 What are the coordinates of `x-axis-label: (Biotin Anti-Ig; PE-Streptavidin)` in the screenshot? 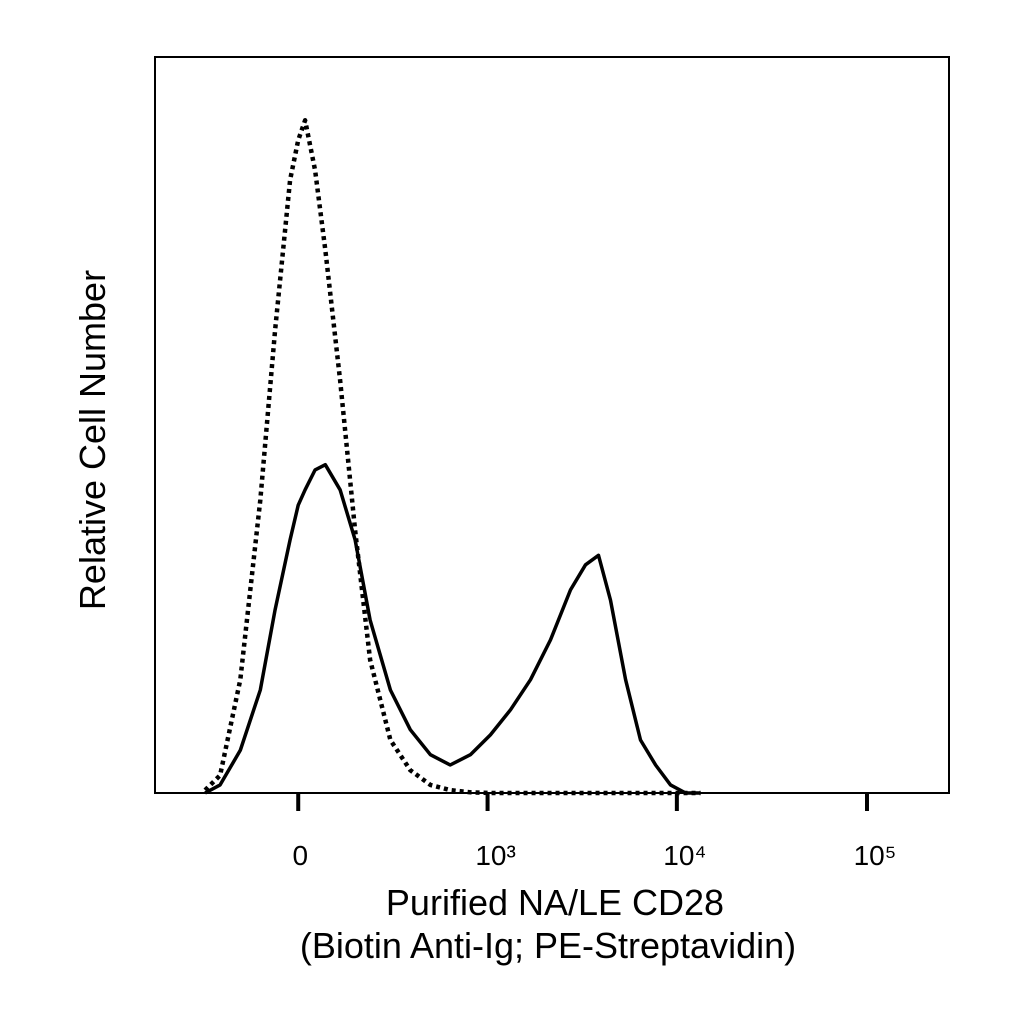 It's located at (548, 945).